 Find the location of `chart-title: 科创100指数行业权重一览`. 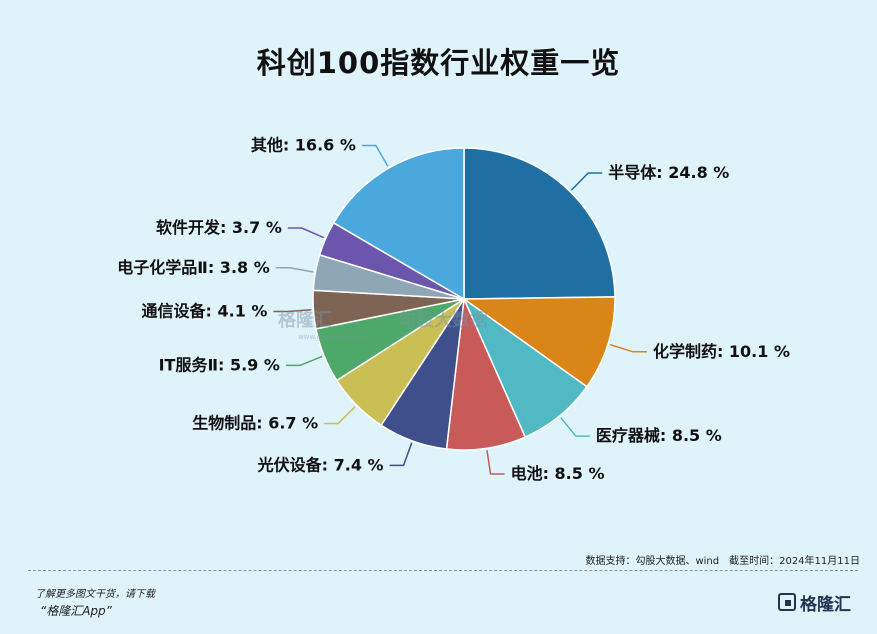

chart-title: 科创100指数行业权重一览 is located at coordinates (438, 63).